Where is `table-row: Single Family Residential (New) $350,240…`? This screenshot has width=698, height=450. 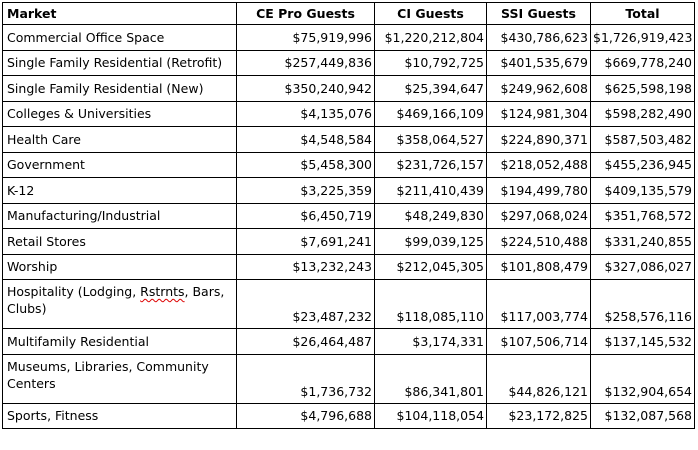 table-row: Single Family Residential (New) $350,240… is located at coordinates (348, 88).